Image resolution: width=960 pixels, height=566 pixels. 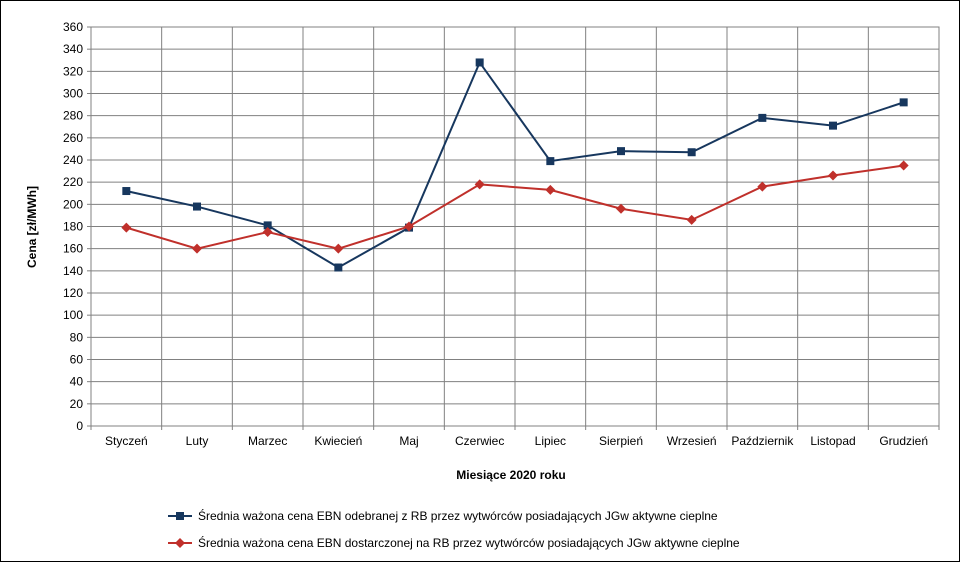 I want to click on x-tick-label: Kwiecień, so click(x=338, y=441).